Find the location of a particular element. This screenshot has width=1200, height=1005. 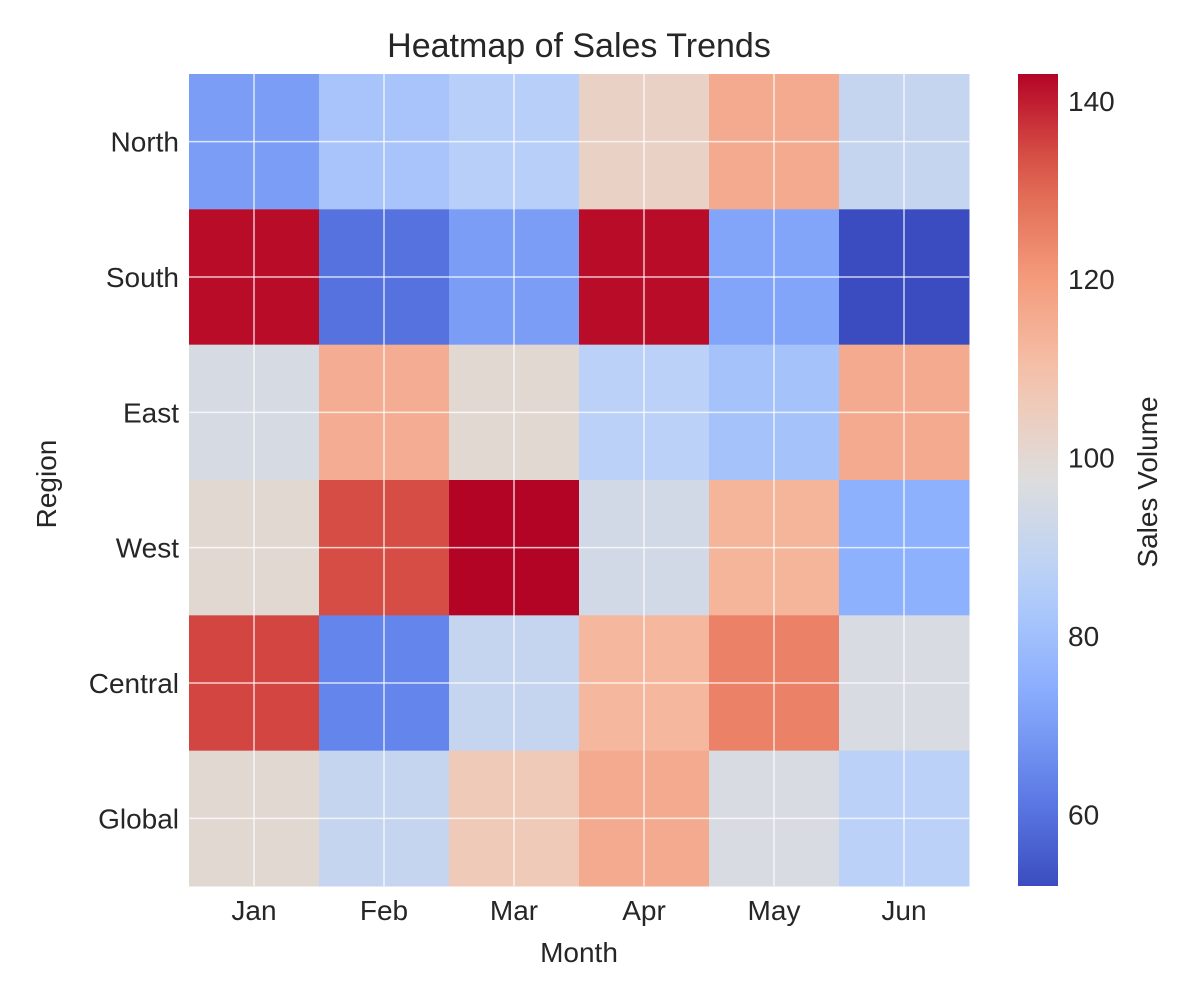

colorbar-ticks: 60 80 100 120 140 is located at coordinates (1091, 458).